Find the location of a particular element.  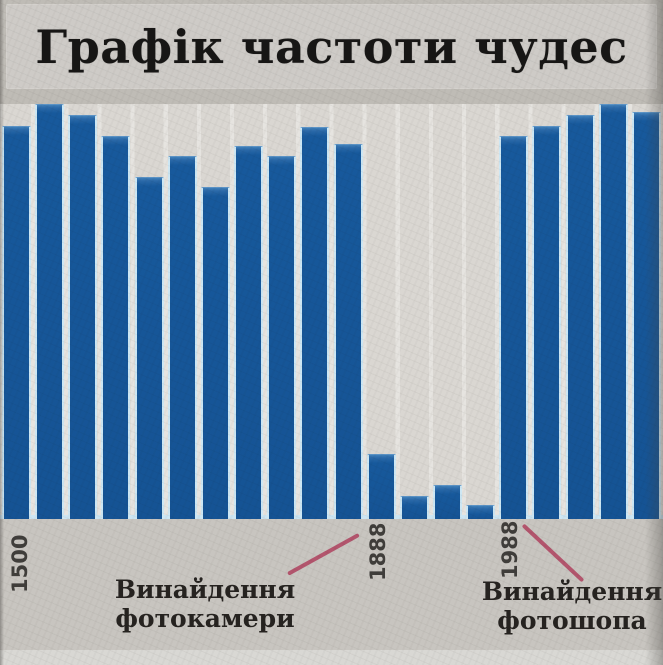

photoshop-annotation-pointer-line is located at coordinates (553, 553).